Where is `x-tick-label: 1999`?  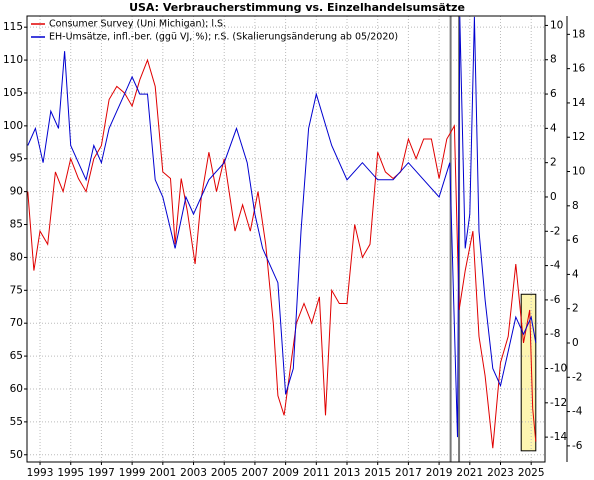 x-tick-label: 1999 is located at coordinates (132, 473).